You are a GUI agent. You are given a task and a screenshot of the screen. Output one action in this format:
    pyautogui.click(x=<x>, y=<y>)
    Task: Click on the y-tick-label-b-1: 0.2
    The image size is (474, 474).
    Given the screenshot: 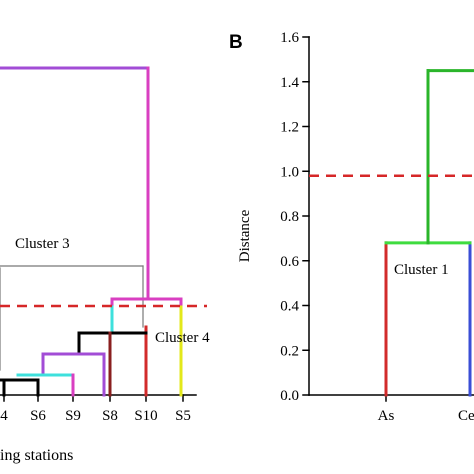 What is the action you would take?
    pyautogui.click(x=289, y=351)
    